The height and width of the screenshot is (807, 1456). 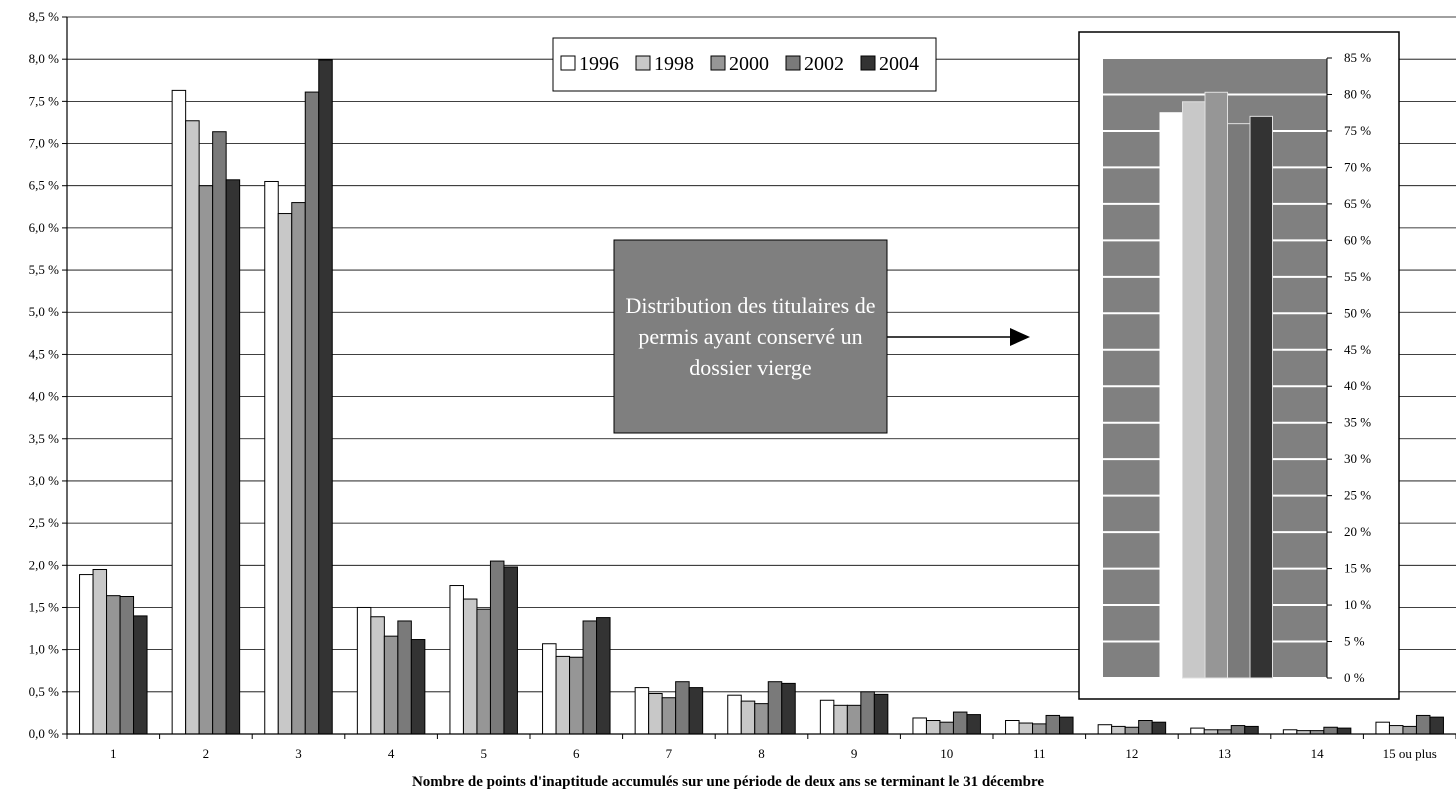 What do you see at coordinates (1357, 422) in the screenshot?
I see `inset-y-tick-label: 35 %` at bounding box center [1357, 422].